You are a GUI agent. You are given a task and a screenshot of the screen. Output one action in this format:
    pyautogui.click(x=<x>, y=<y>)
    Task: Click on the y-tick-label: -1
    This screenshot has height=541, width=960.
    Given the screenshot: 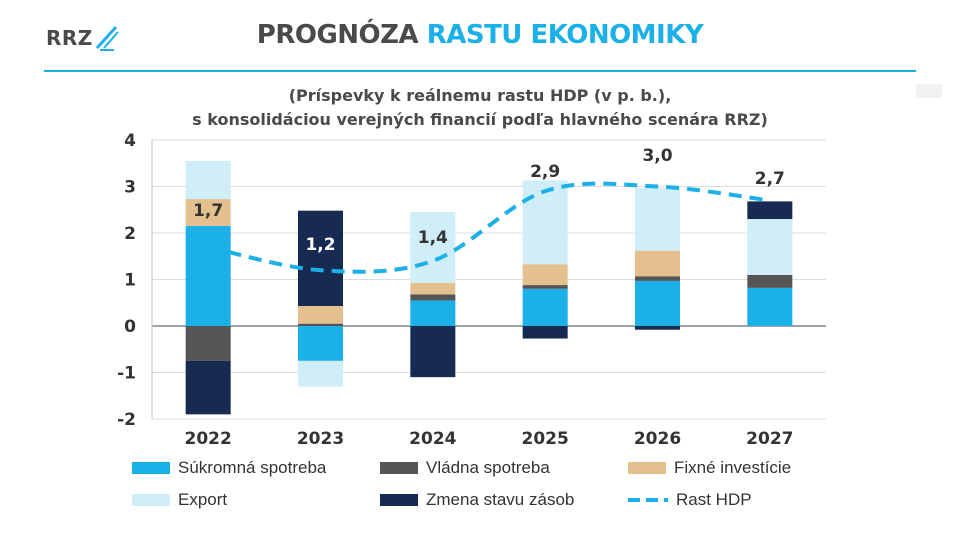 What is the action you would take?
    pyautogui.click(x=126, y=374)
    